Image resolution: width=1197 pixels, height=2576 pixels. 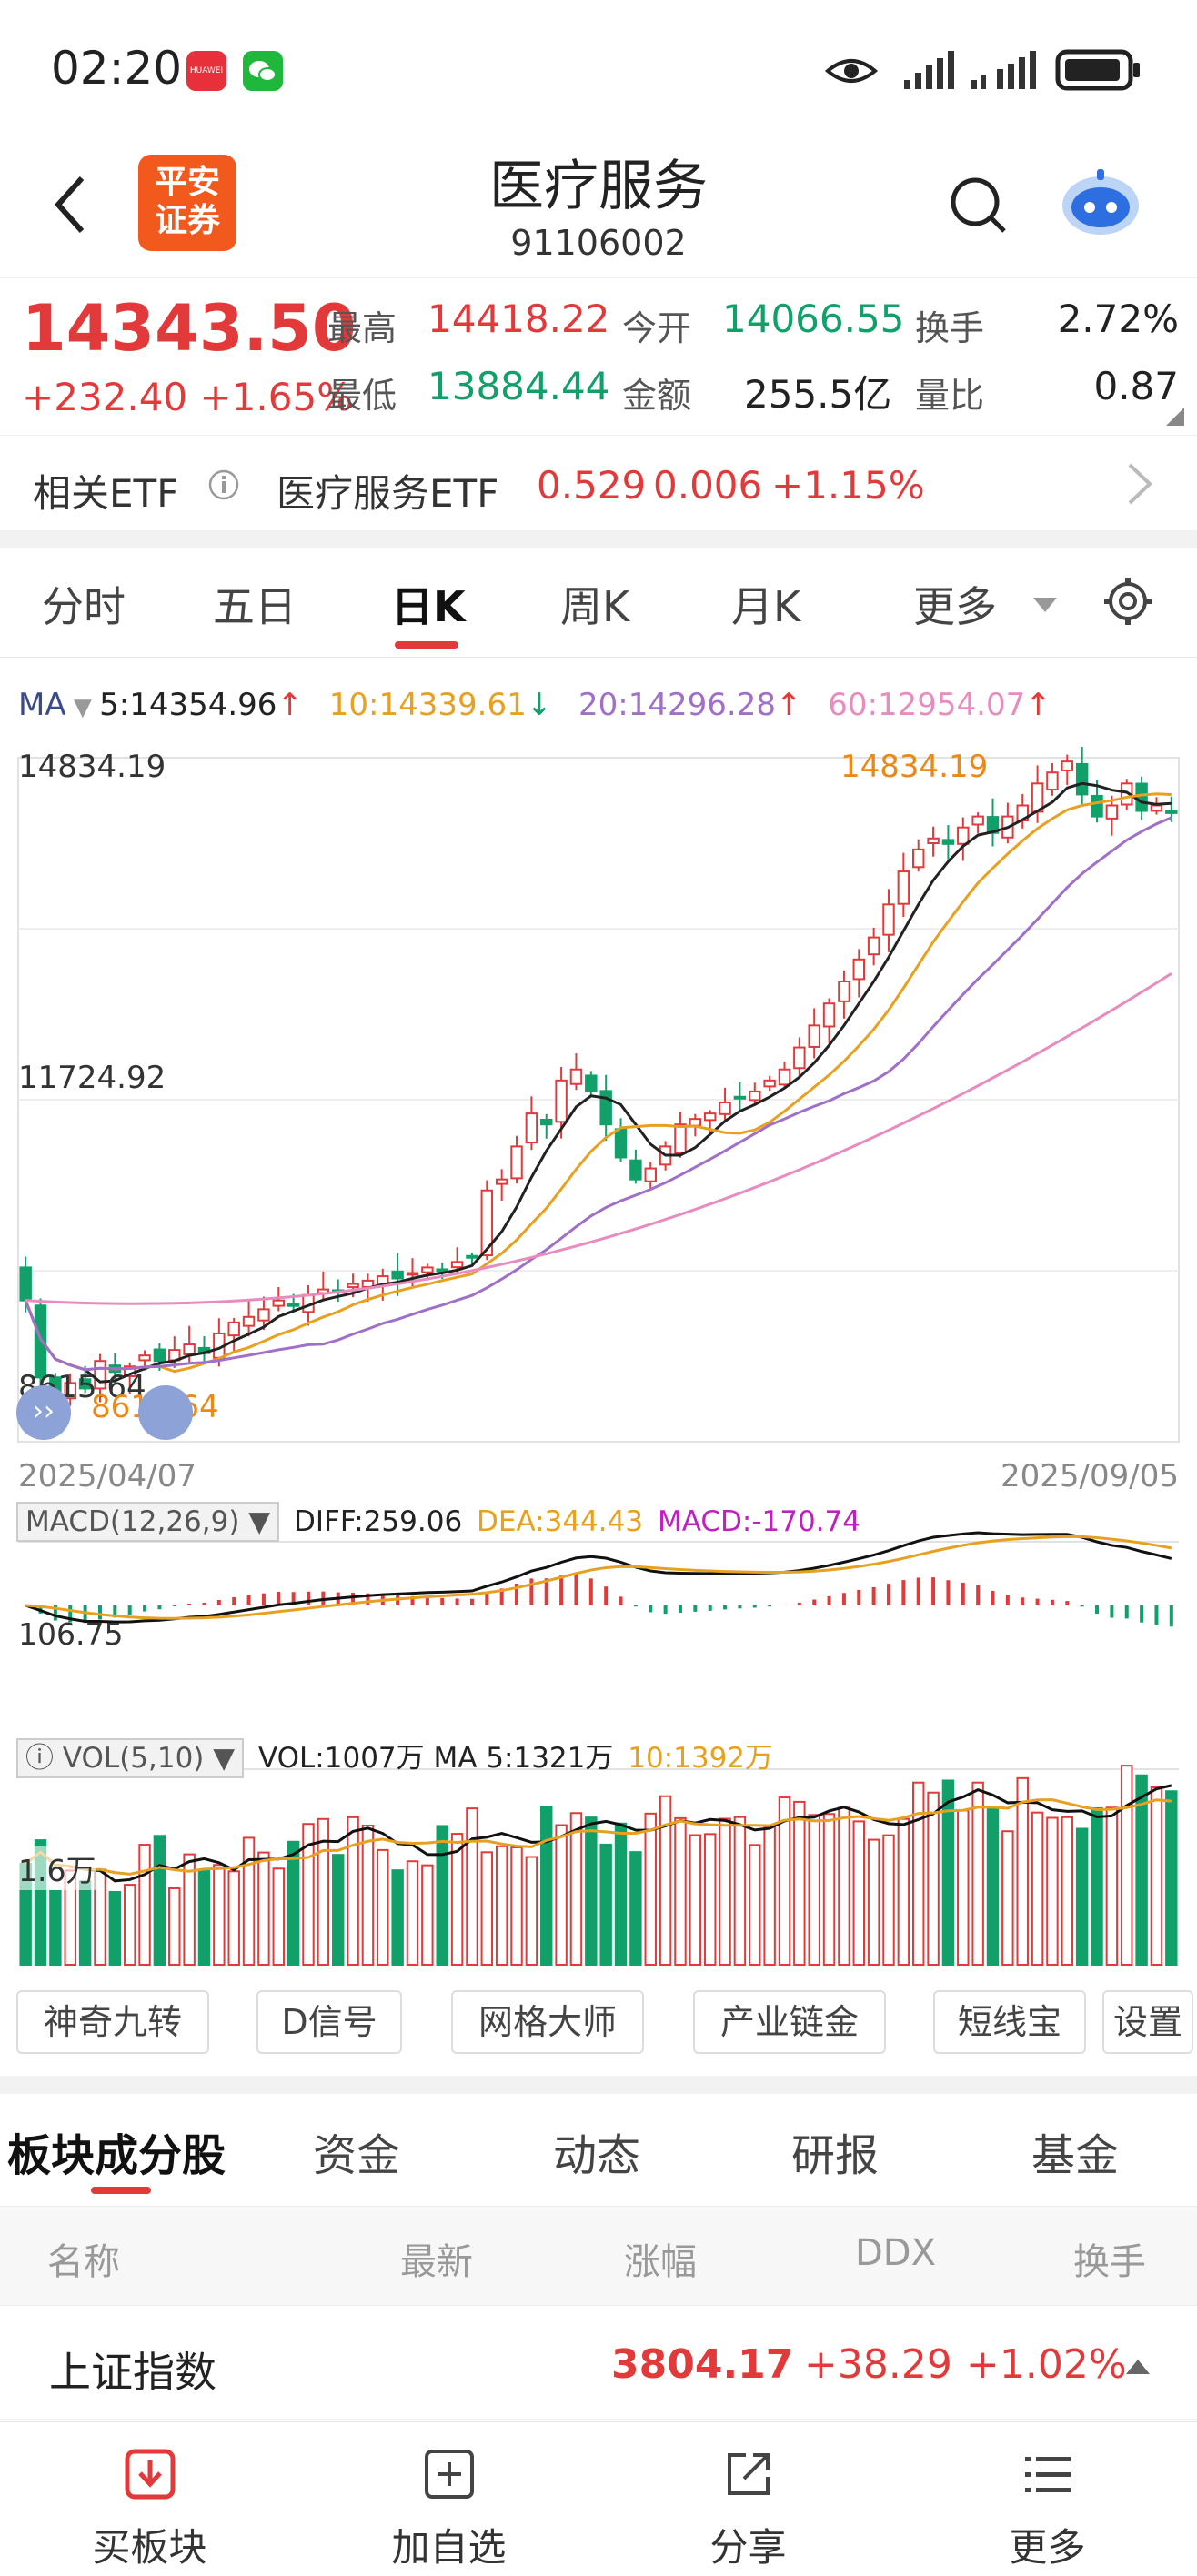 I want to click on feature-button-grid-master: 网格大师, so click(x=547, y=2022).